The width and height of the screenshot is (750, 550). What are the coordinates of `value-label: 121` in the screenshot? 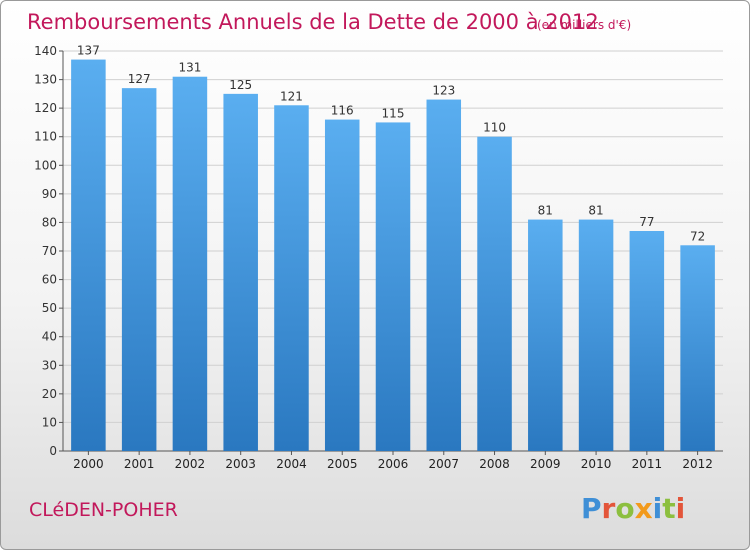 It's located at (291, 96).